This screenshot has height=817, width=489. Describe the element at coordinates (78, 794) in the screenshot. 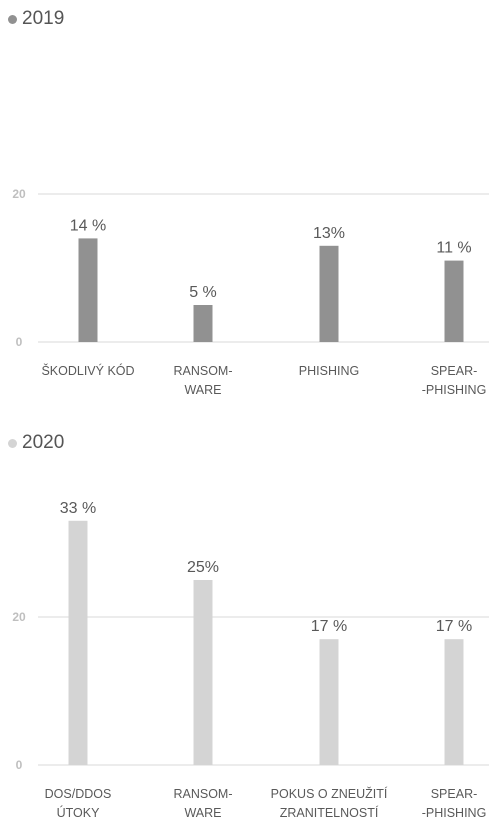

I see `x-tick-label: DOS/DDOS` at that location.